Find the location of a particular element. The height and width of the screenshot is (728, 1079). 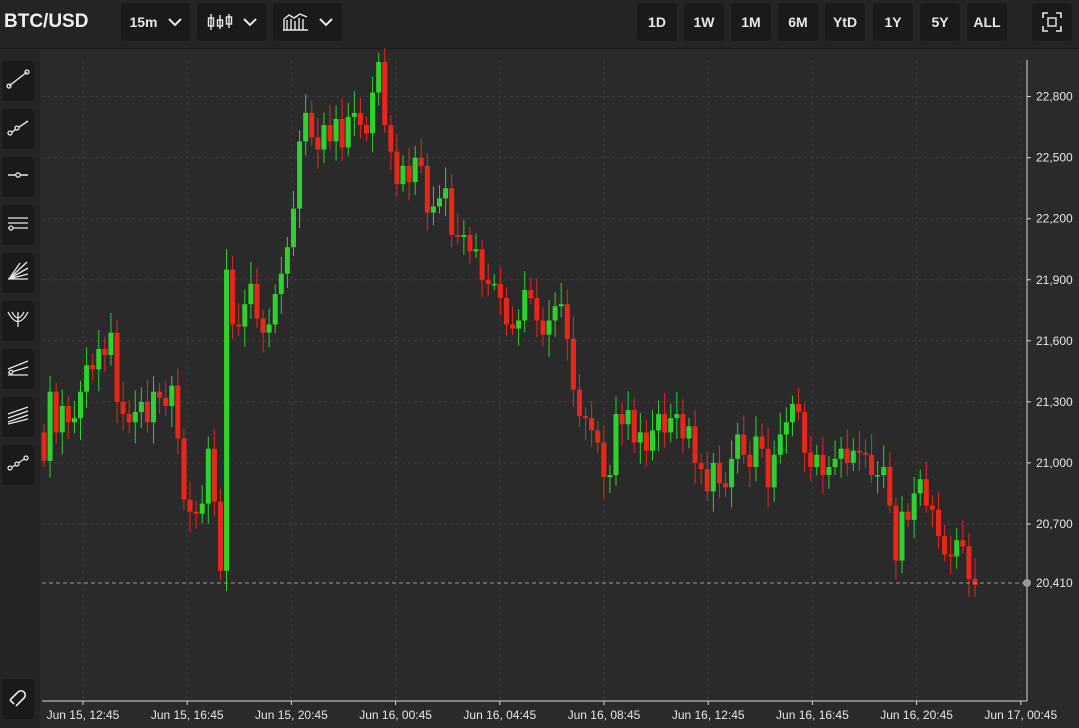

fibonacci-tool is located at coordinates (18, 417).